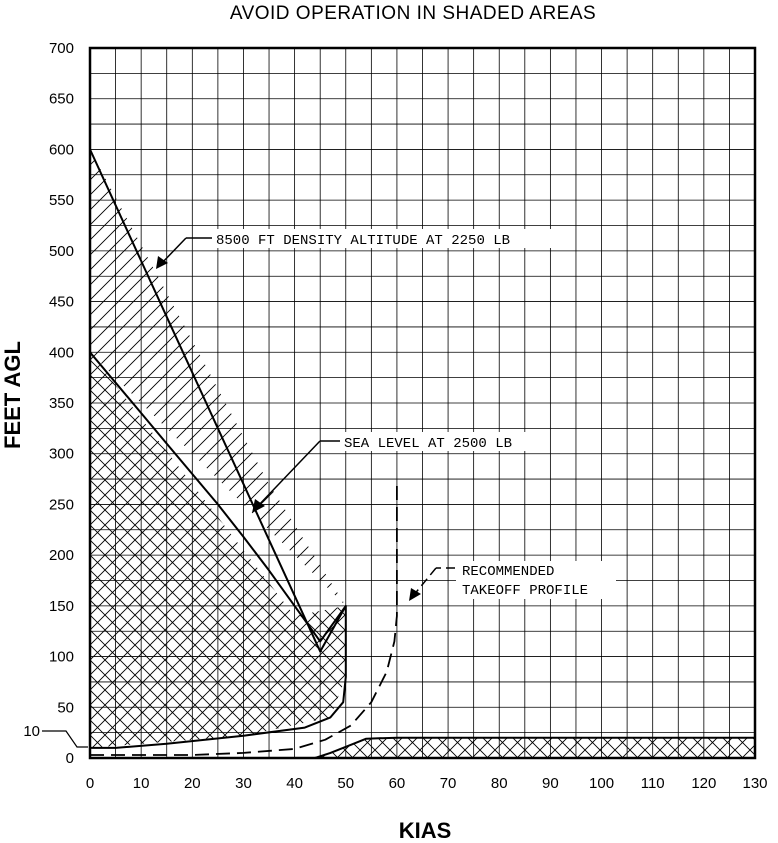  I want to click on annotation-takeoff-profile: RECOMMENDED TAKEOFF PROFILE, so click(512, 581).